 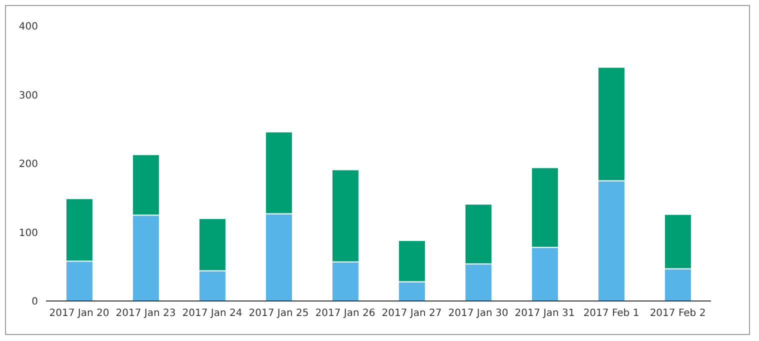 I want to click on x-tick-label: 2017 Jan 23, so click(x=146, y=314).